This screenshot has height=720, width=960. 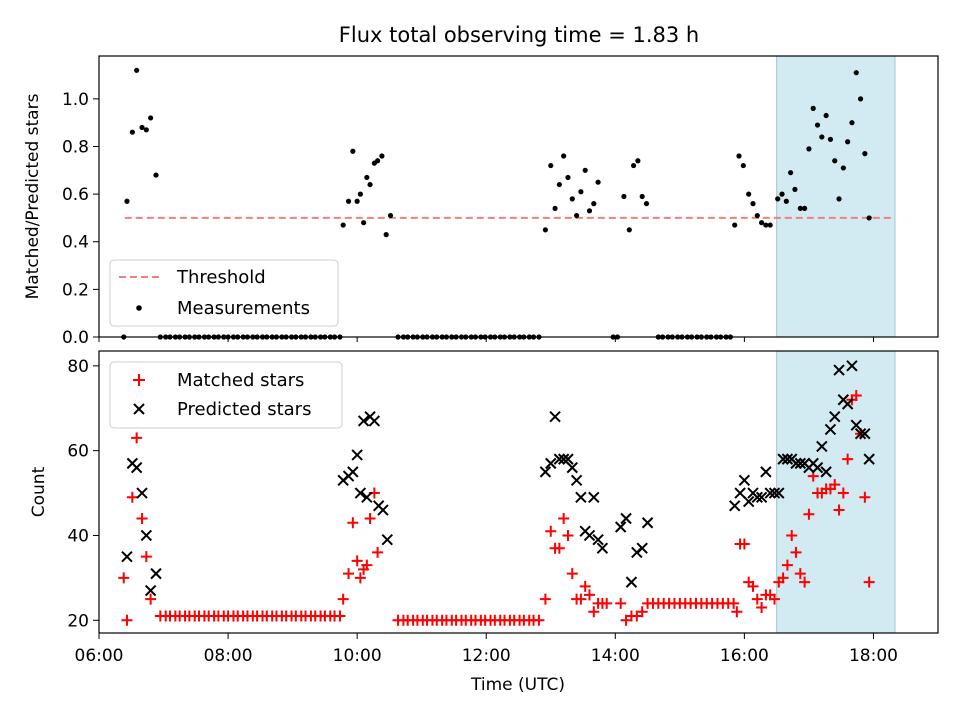 I want to click on top-ytick-label-5: 1.0, so click(x=75, y=100).